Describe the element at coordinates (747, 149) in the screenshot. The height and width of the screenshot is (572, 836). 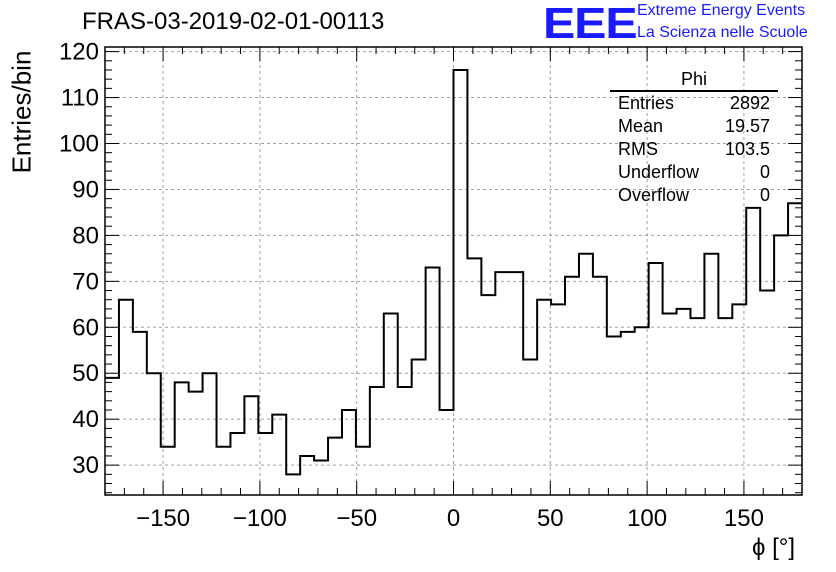
I see `stats-value: 103.5` at that location.